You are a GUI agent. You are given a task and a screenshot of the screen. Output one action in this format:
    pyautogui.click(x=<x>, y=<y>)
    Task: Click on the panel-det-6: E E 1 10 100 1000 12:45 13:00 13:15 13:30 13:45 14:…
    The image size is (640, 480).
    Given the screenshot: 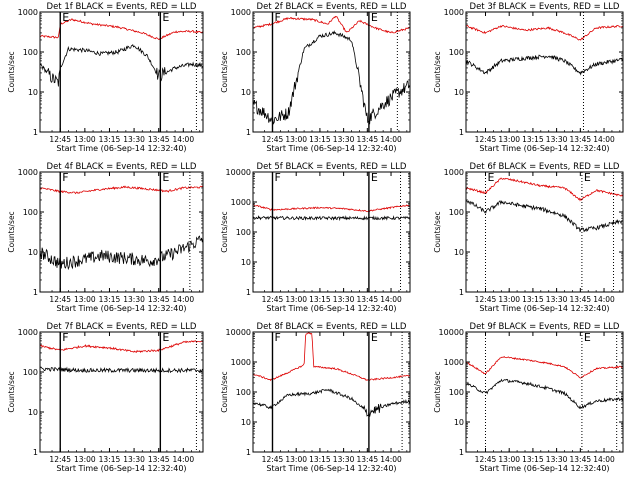 What is the action you would take?
    pyautogui.click(x=528, y=237)
    